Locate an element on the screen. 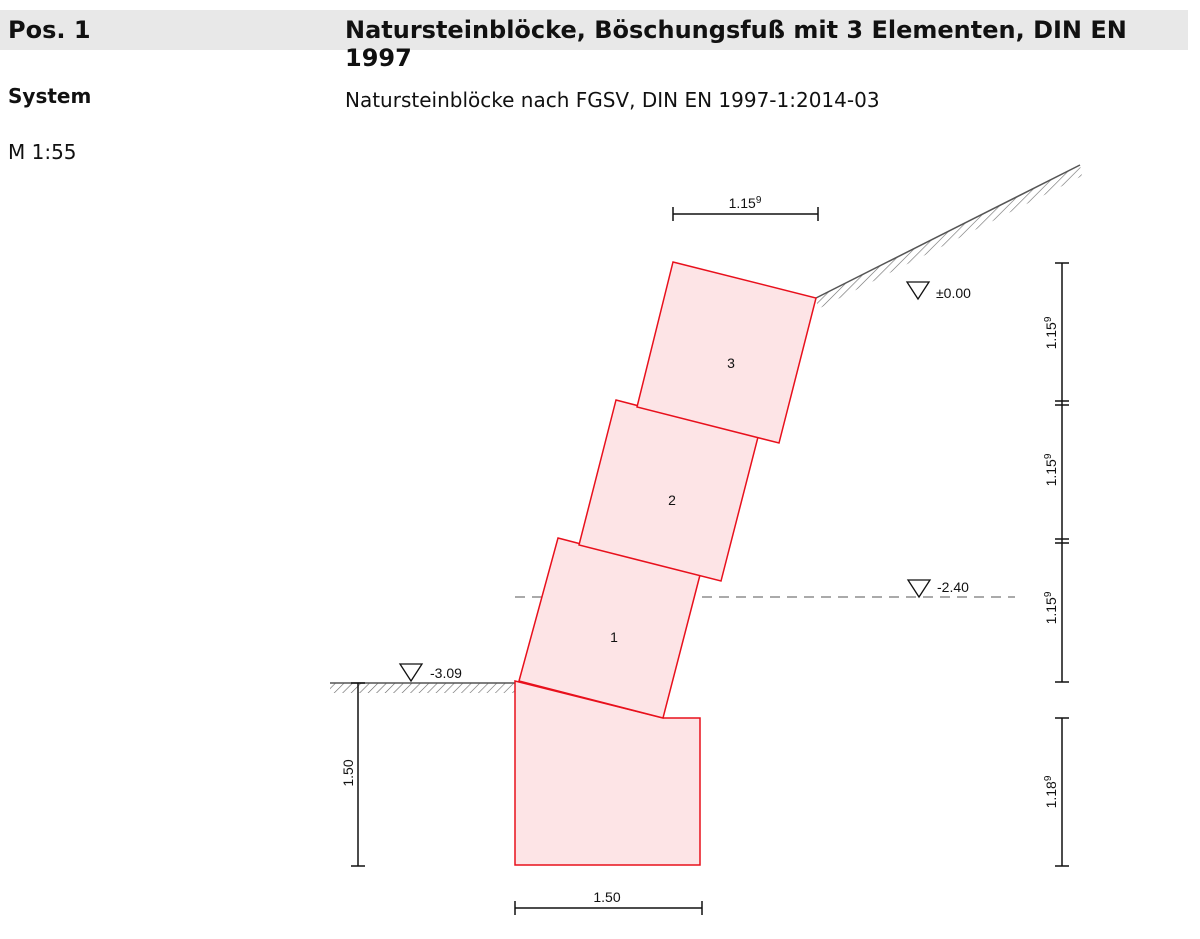 Image resolution: width=1200 pixels, height=939 pixels. slope-hatch is located at coordinates (949, 237).